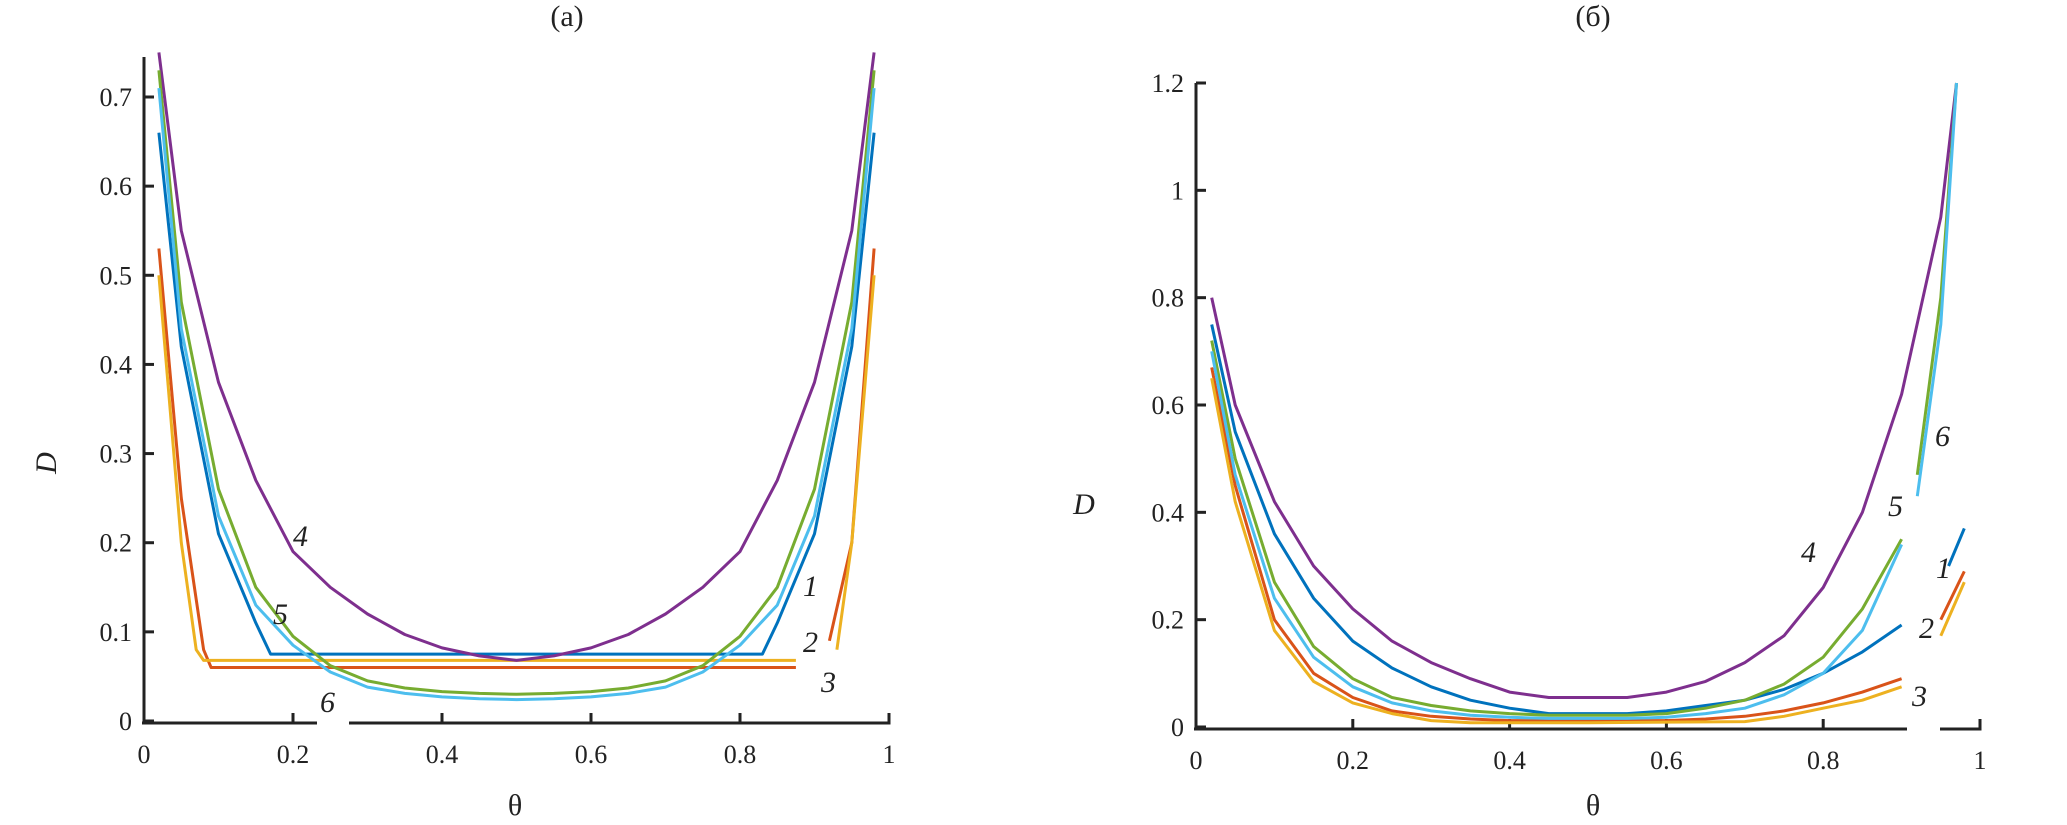  Describe the element at coordinates (1943, 568) in the screenshot. I see `panel-b-curve-label-1: 1` at that location.